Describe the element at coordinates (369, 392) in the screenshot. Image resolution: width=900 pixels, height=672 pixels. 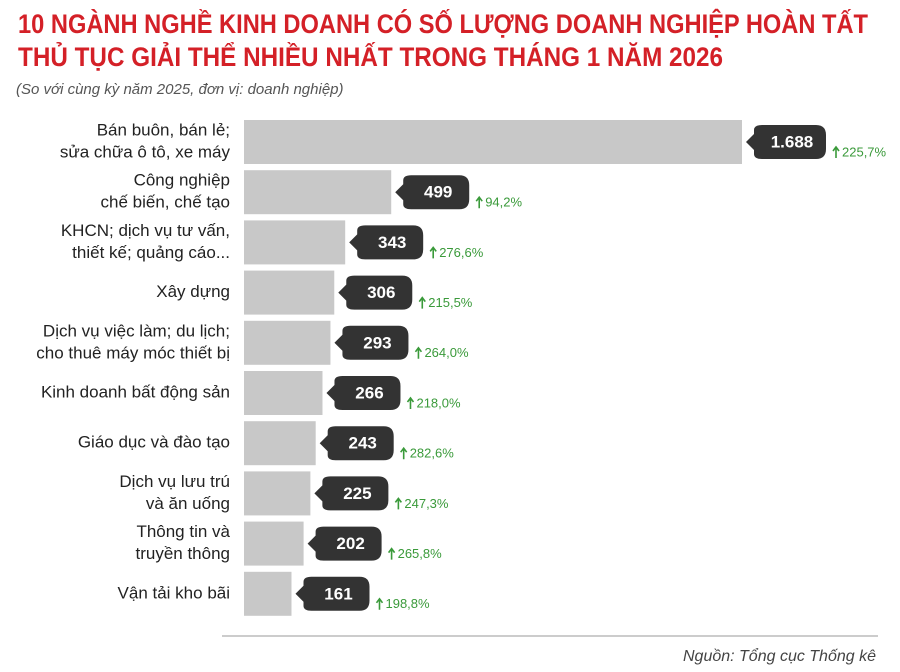
I see `value-label: 266` at that location.